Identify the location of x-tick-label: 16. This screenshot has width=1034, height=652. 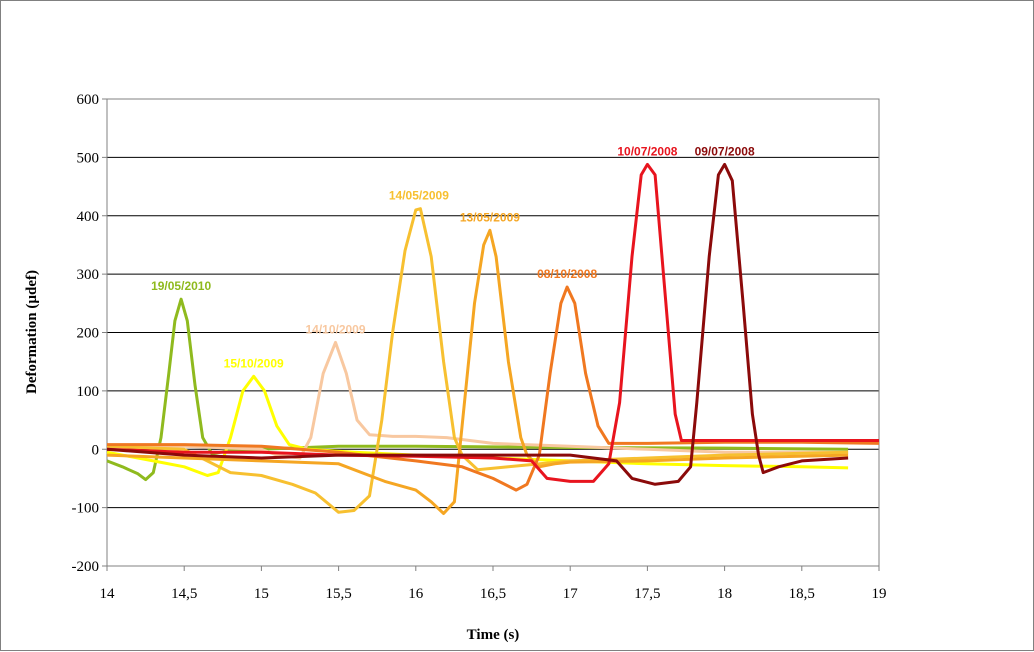
(416, 594).